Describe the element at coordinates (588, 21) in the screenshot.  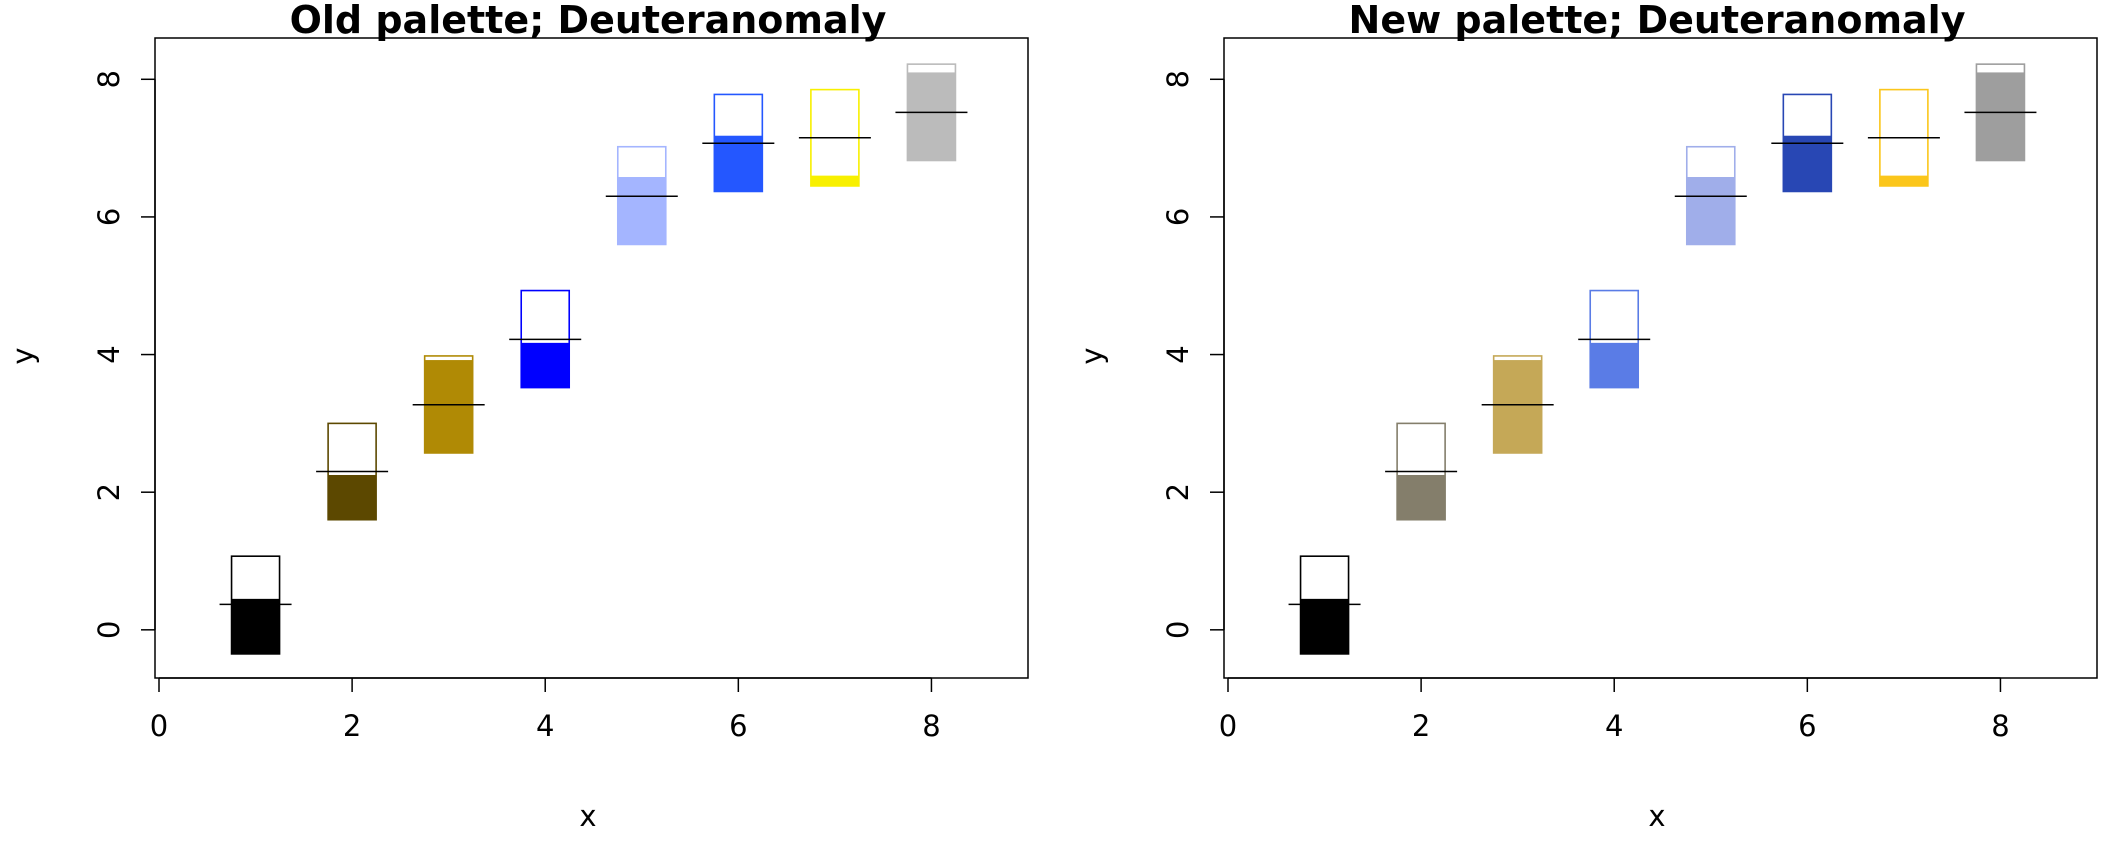
I see `chart-title: Old palette; Deuteranomaly` at that location.